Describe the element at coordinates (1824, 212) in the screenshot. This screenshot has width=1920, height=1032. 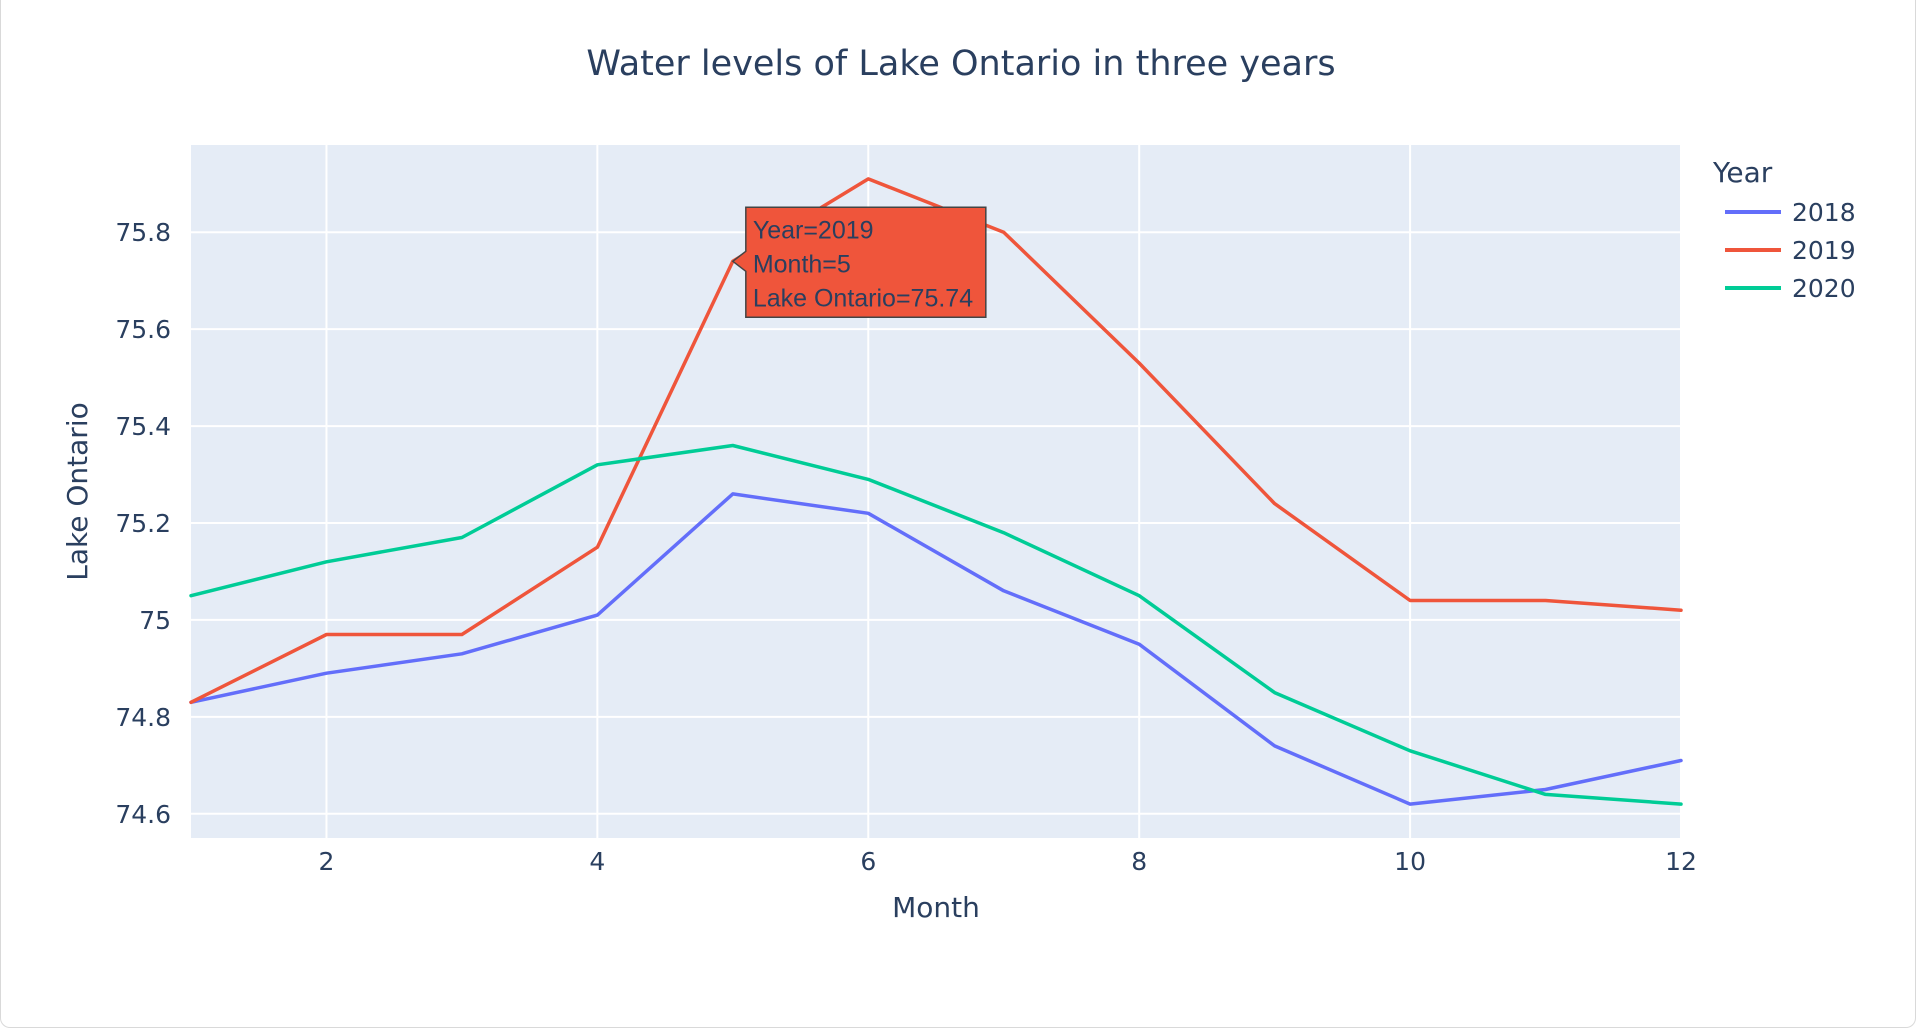
I see `legend-label: 2018` at that location.